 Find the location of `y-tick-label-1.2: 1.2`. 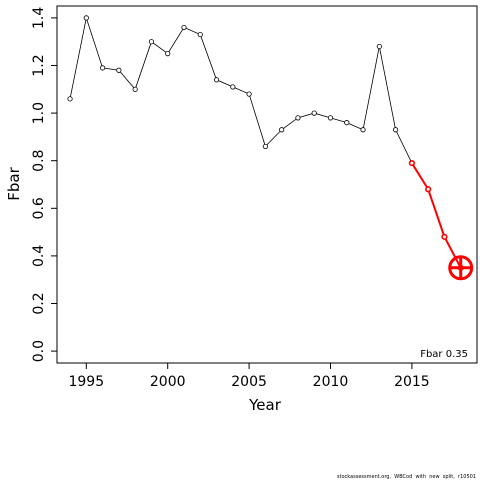

y-tick-label-1.2: 1.2 is located at coordinates (39, 65).